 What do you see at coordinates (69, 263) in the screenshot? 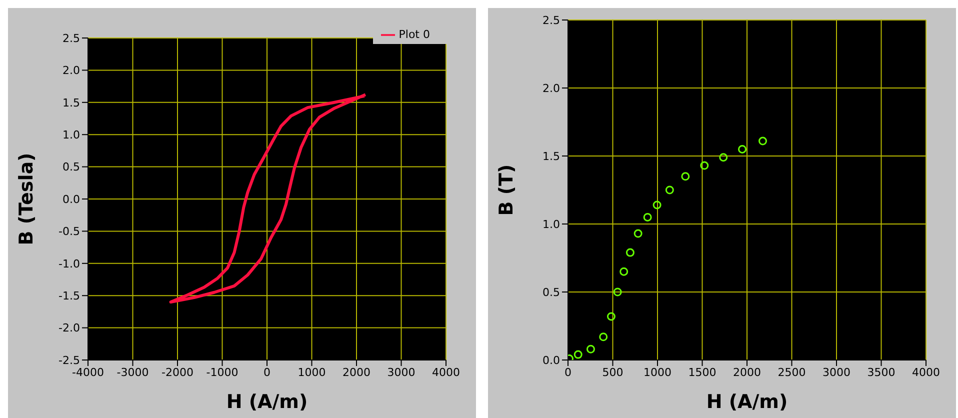
I see `y-tick-label: -1.0` at bounding box center [69, 263].